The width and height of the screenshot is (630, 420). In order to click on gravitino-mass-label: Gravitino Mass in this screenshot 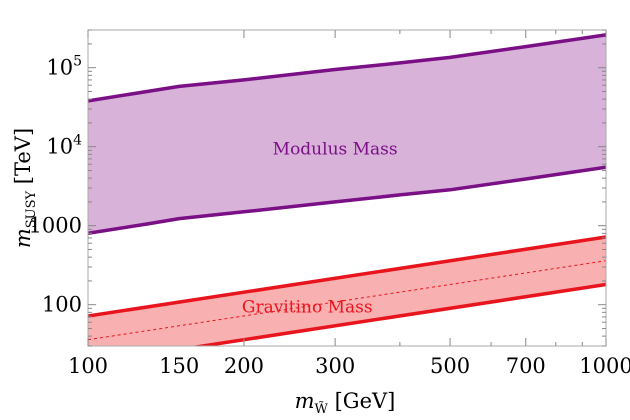, I will do `click(307, 307)`.